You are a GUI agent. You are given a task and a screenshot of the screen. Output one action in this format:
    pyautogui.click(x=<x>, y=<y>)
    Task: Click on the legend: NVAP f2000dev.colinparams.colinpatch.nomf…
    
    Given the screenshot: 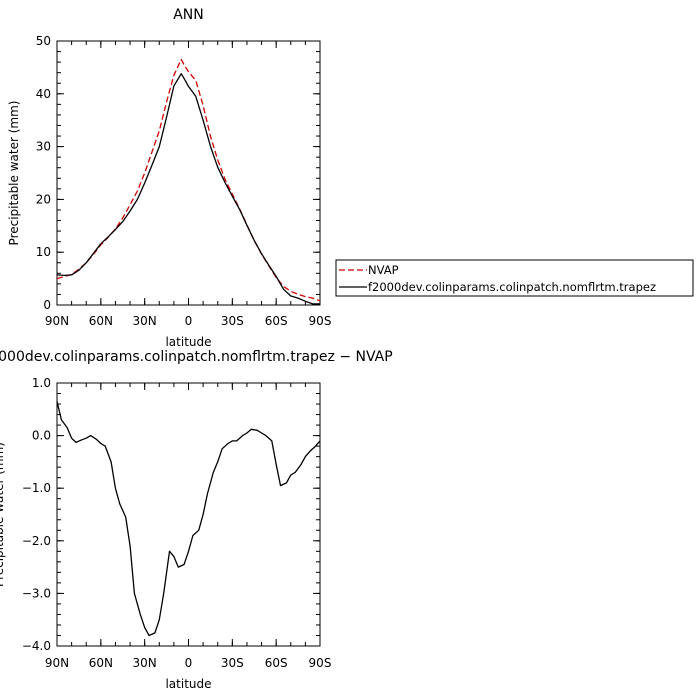 What is the action you would take?
    pyautogui.click(x=514, y=278)
    